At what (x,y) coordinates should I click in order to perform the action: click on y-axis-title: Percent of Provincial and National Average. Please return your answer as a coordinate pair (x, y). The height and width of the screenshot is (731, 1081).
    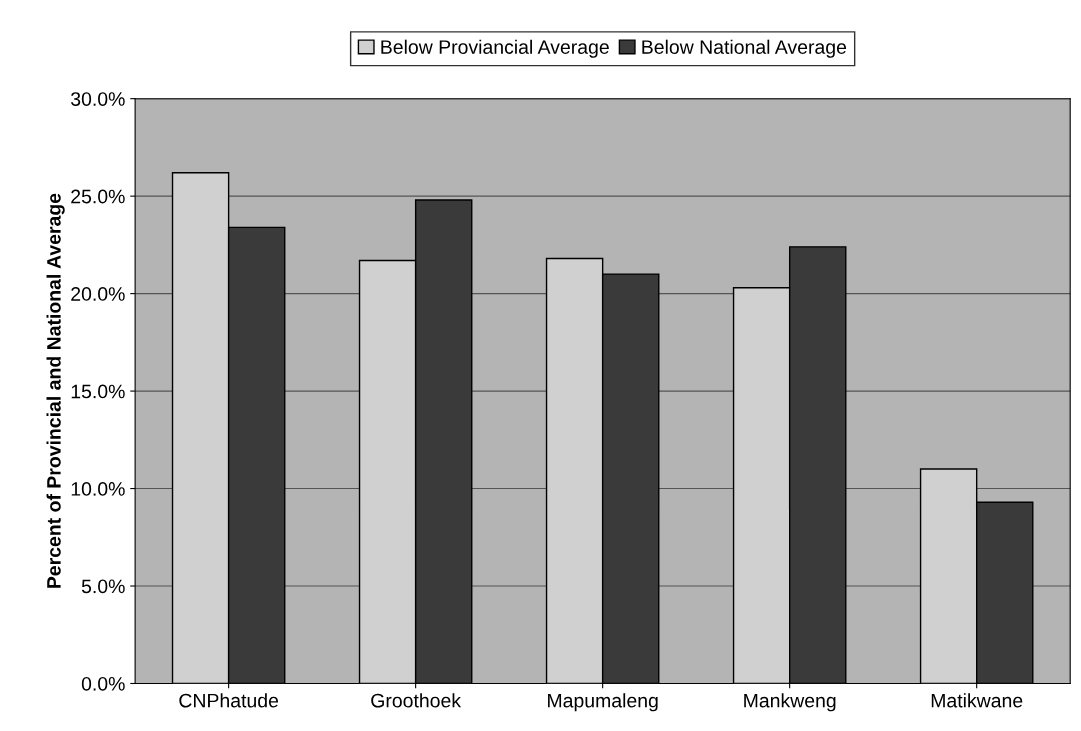
    Looking at the image, I should click on (55, 390).